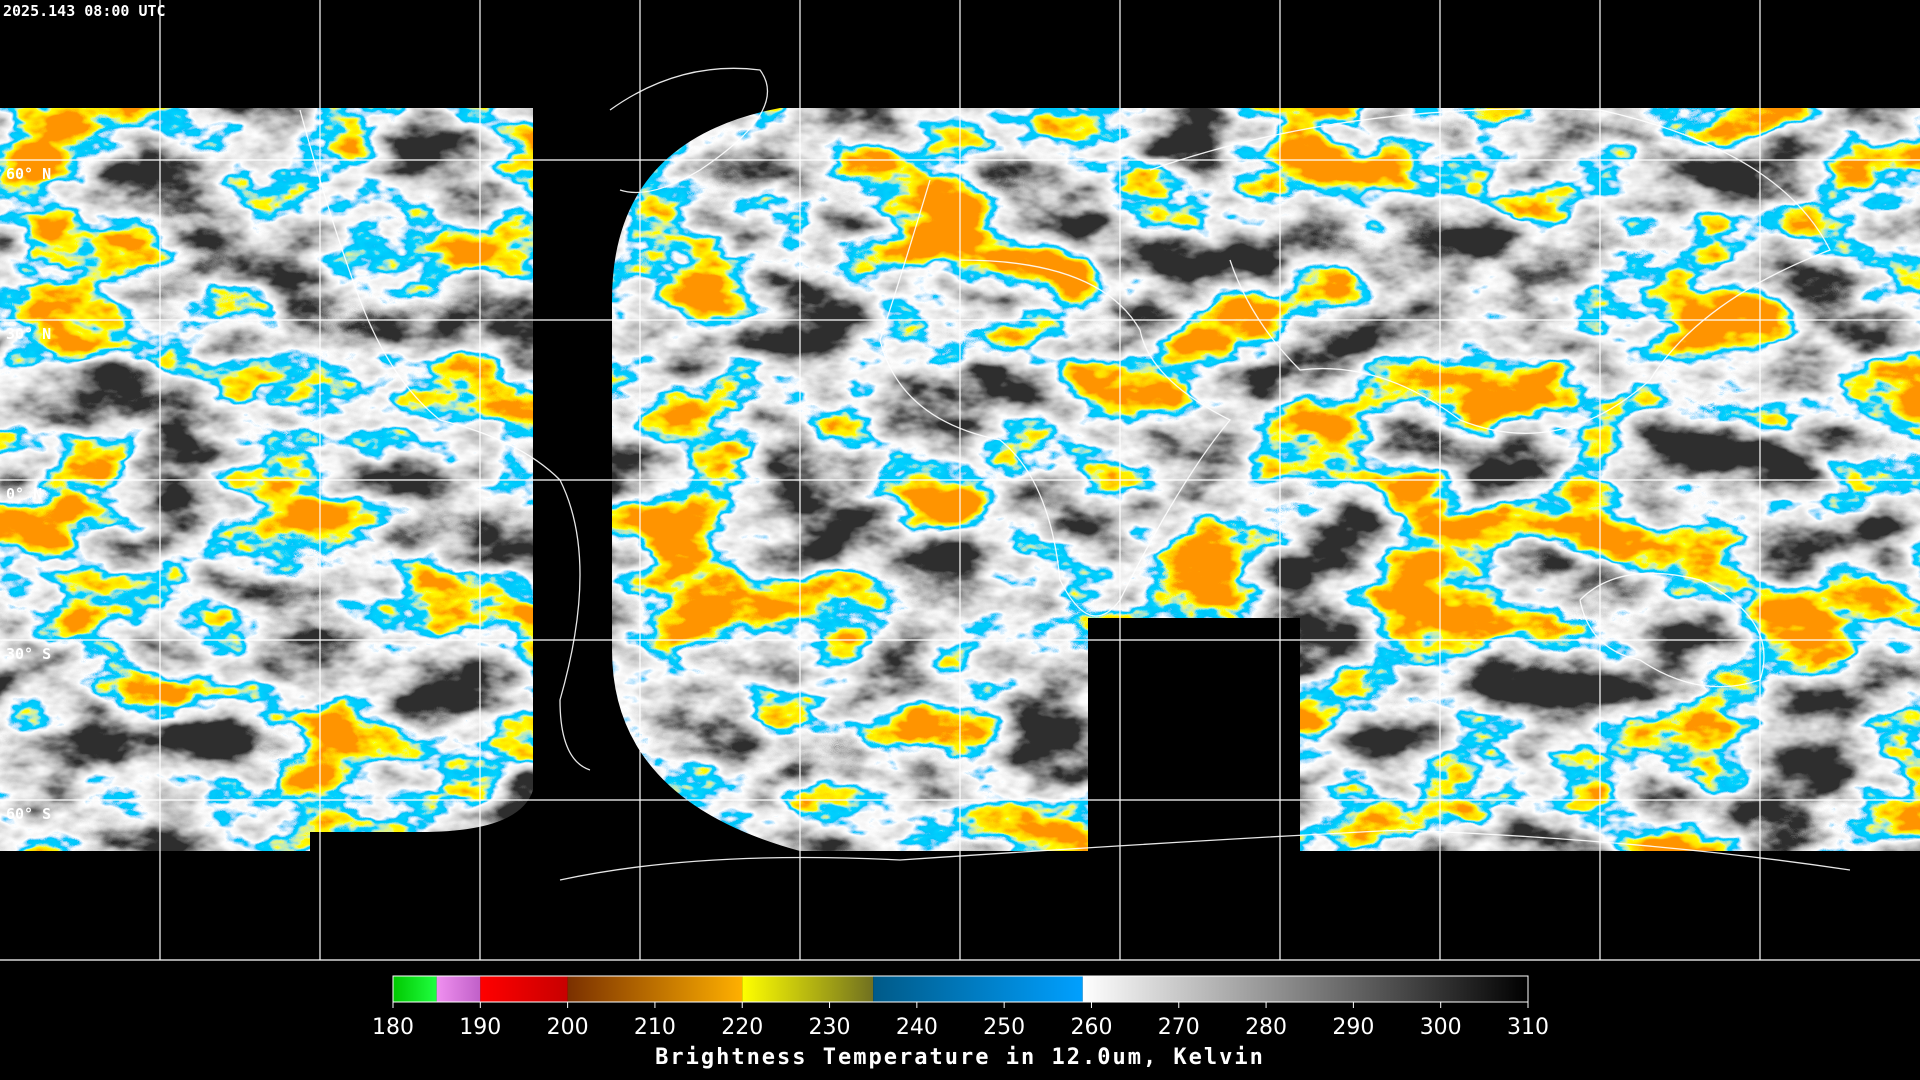 The height and width of the screenshot is (1080, 1920). I want to click on colorbar-tick-label: 190, so click(480, 1027).